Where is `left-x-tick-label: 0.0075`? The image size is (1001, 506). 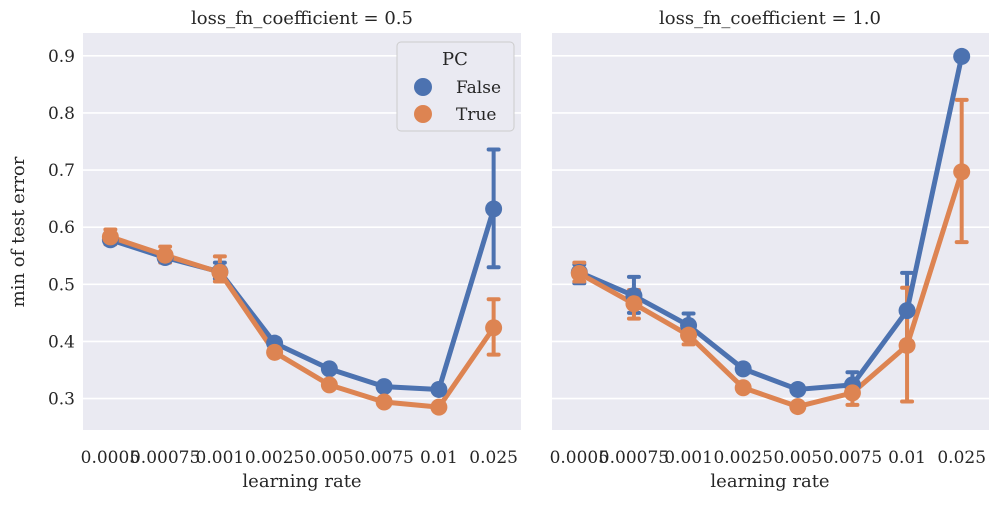 left-x-tick-label: 0.0075 is located at coordinates (383, 458).